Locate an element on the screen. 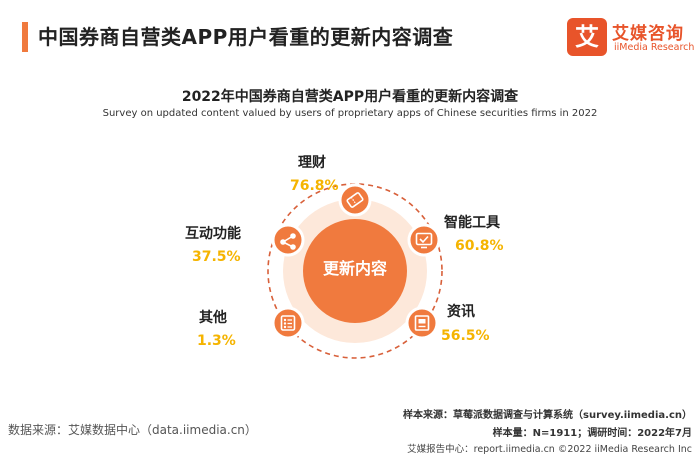 The image size is (700, 455). node-zhineng is located at coordinates (424, 240).